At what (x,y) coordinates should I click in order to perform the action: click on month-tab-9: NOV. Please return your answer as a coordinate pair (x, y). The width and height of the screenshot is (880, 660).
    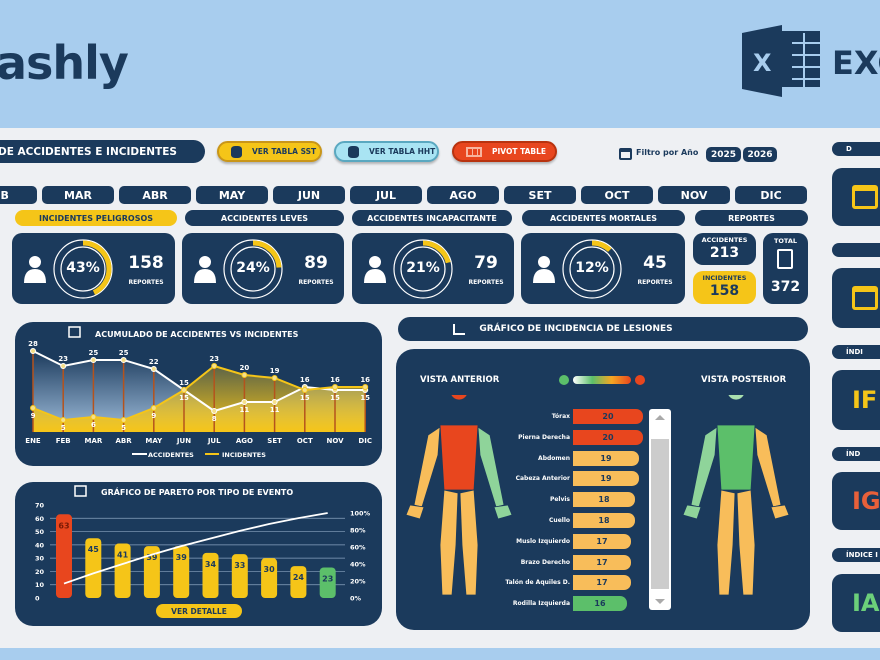
    Looking at the image, I should click on (694, 195).